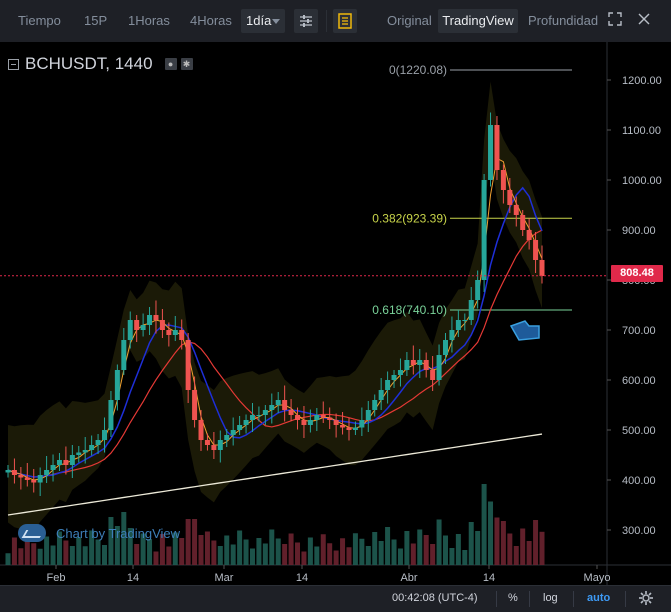 The height and width of the screenshot is (612, 671). I want to click on collapse-icon, so click(13, 64).